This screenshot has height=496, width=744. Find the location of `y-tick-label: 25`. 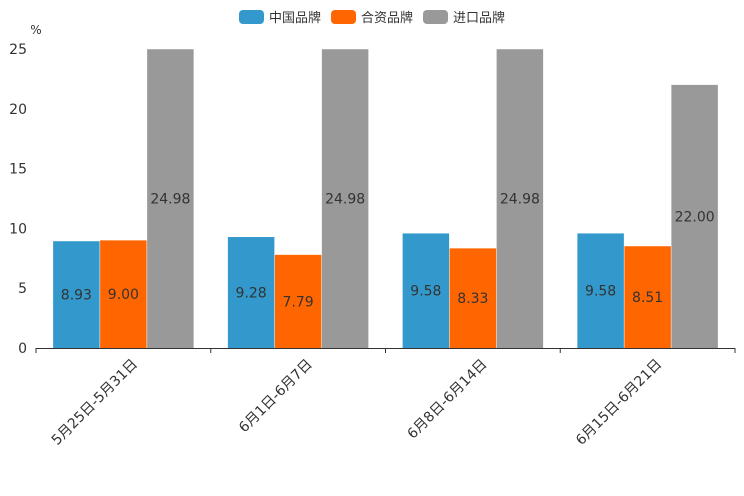

y-tick-label: 25 is located at coordinates (18, 50).